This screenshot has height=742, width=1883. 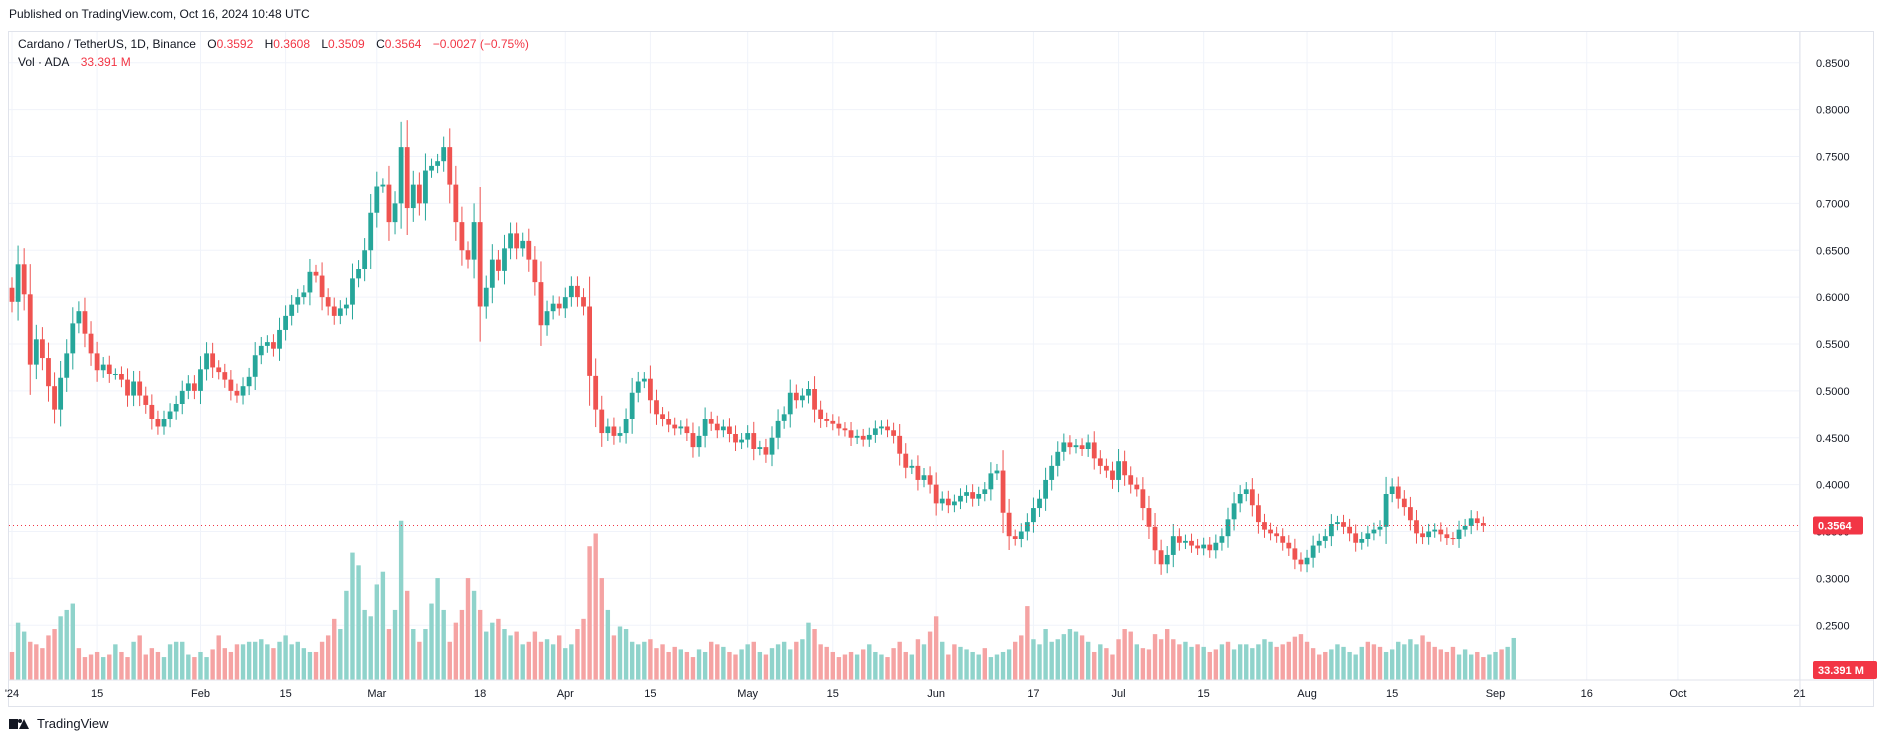 What do you see at coordinates (403, 44) in the screenshot?
I see `close-value: 0.3564` at bounding box center [403, 44].